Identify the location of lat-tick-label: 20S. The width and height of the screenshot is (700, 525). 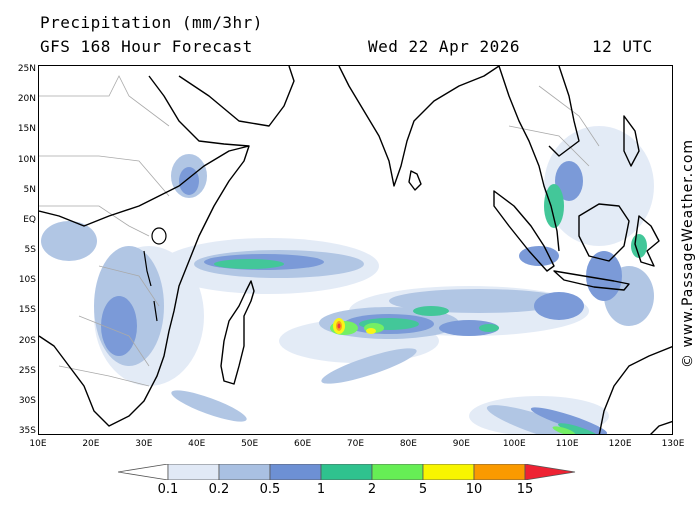
(27, 340).